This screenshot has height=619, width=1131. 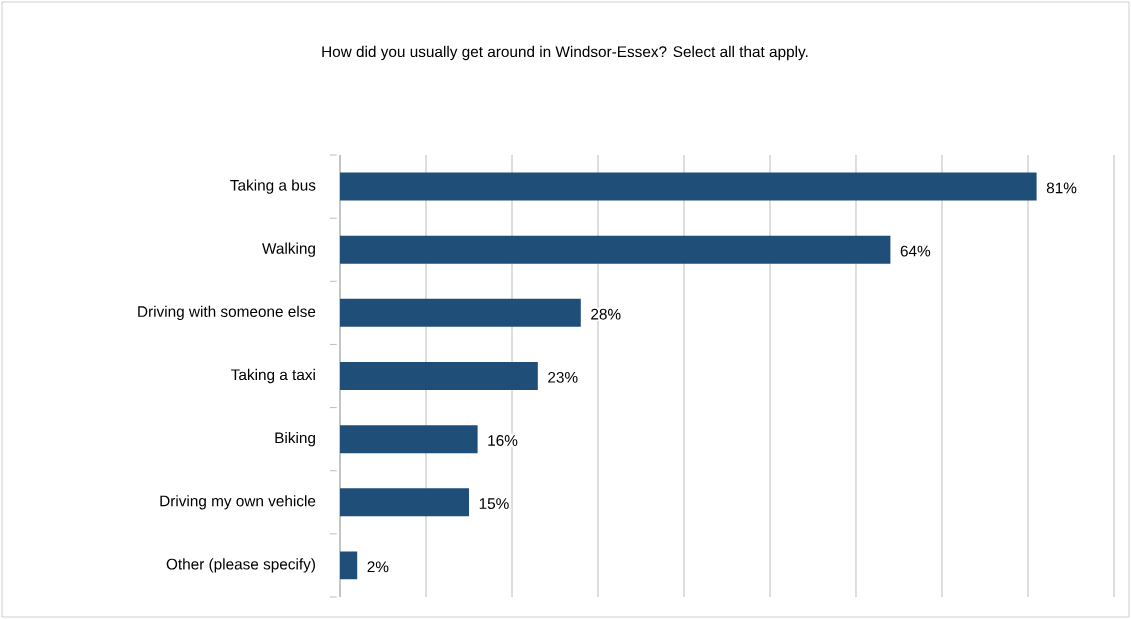 What do you see at coordinates (240, 565) in the screenshot?
I see `y-tick-label: Other (please specify)` at bounding box center [240, 565].